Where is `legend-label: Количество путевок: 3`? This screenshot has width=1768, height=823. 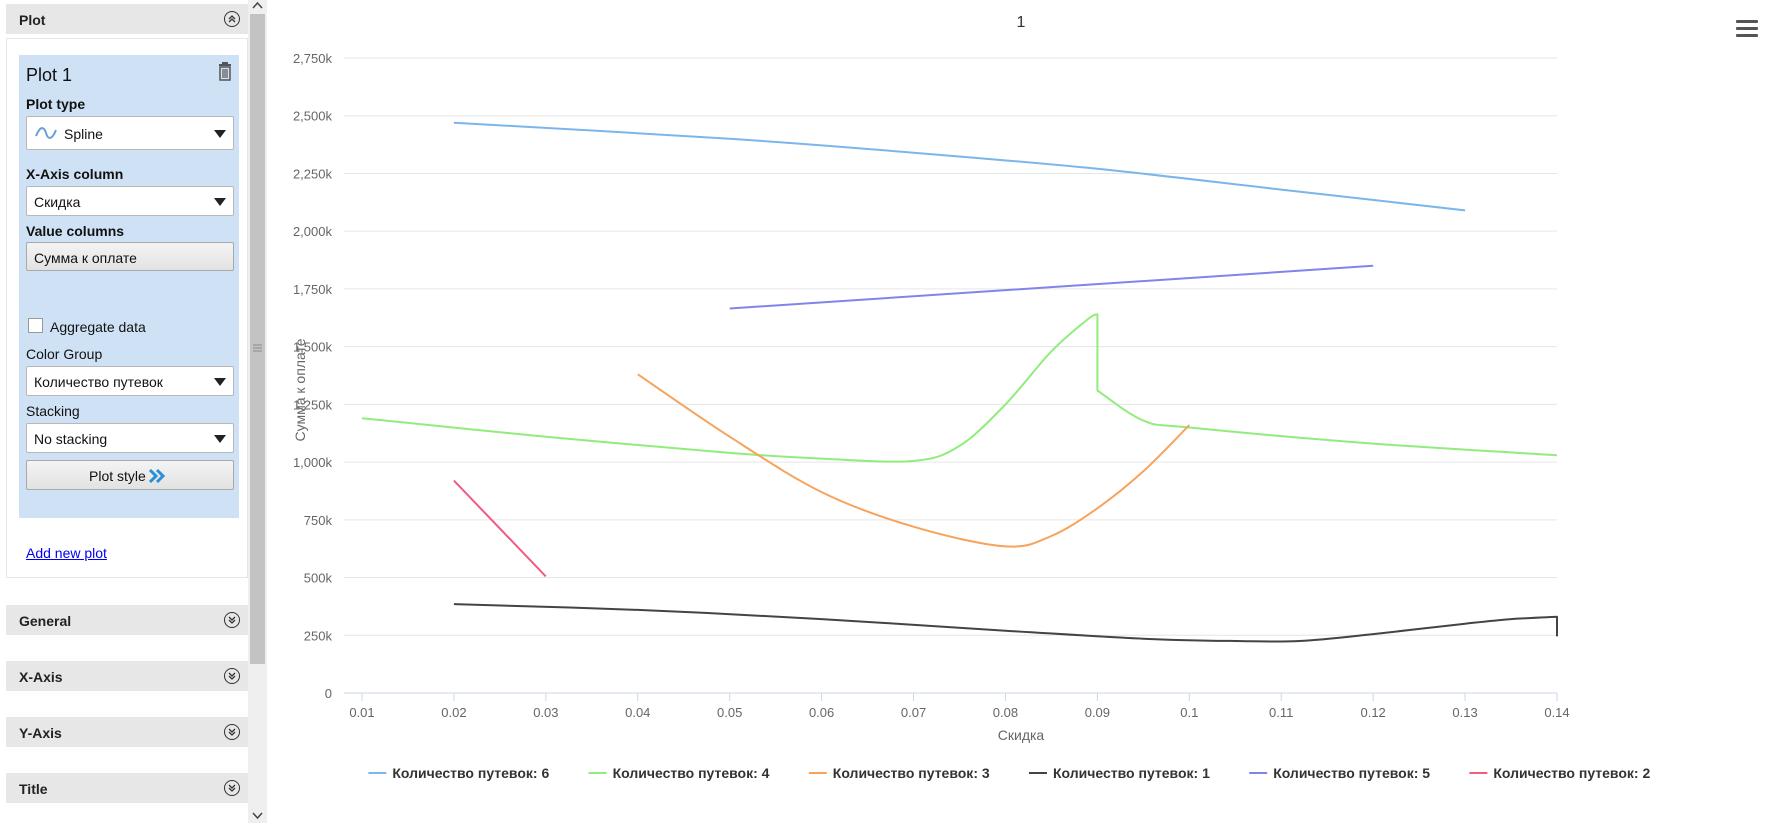 legend-label: Количество путевок: 3 is located at coordinates (911, 773).